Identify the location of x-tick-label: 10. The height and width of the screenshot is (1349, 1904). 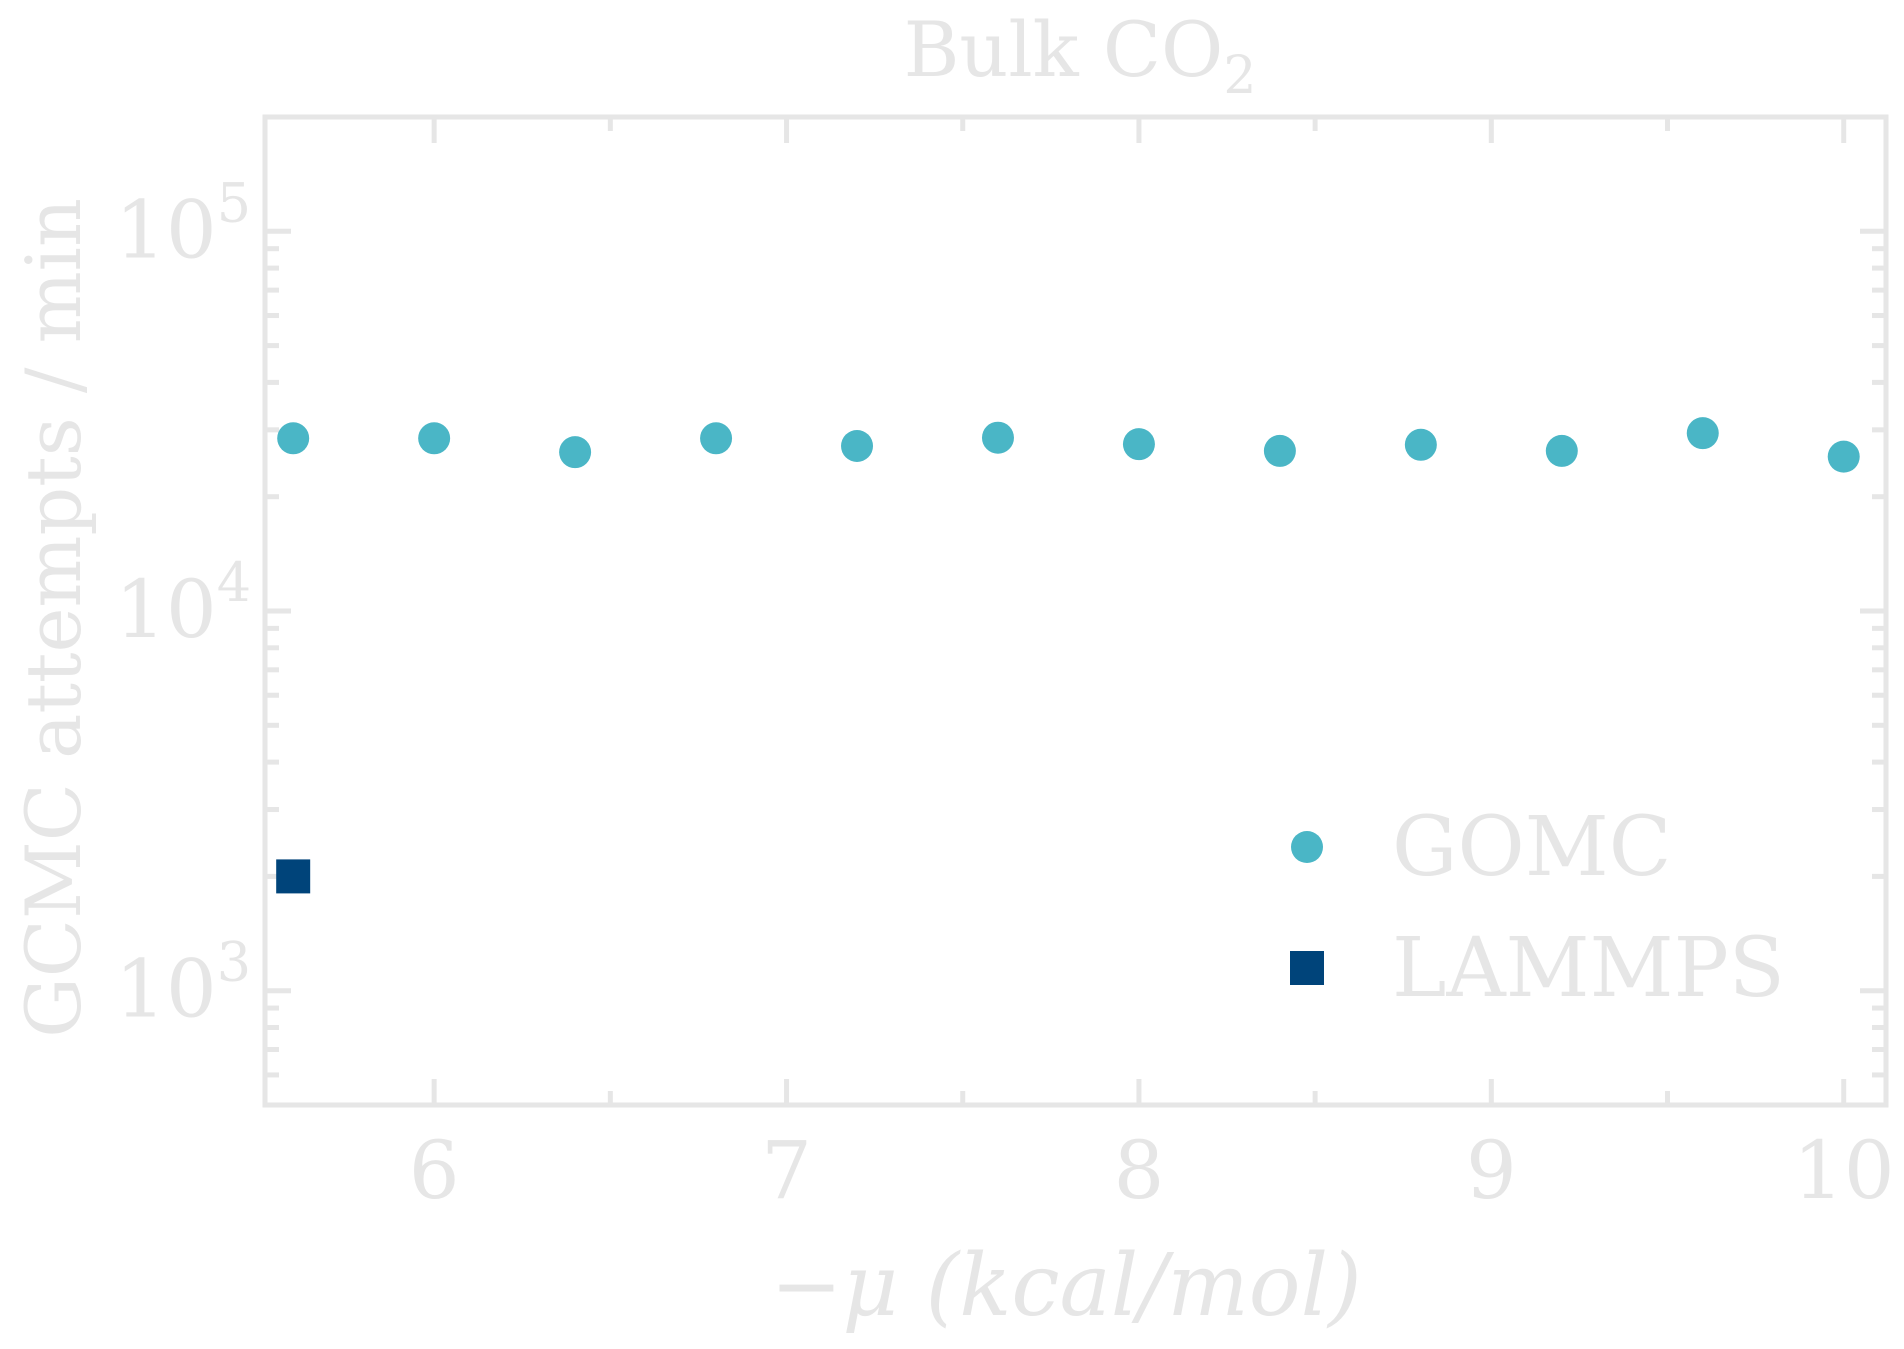
(1844, 1170).